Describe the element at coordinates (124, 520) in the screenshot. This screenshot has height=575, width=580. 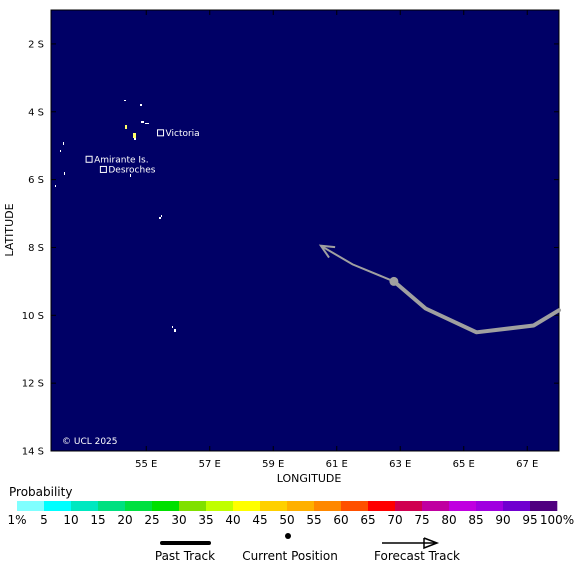
I see `probability-label: 20` at that location.